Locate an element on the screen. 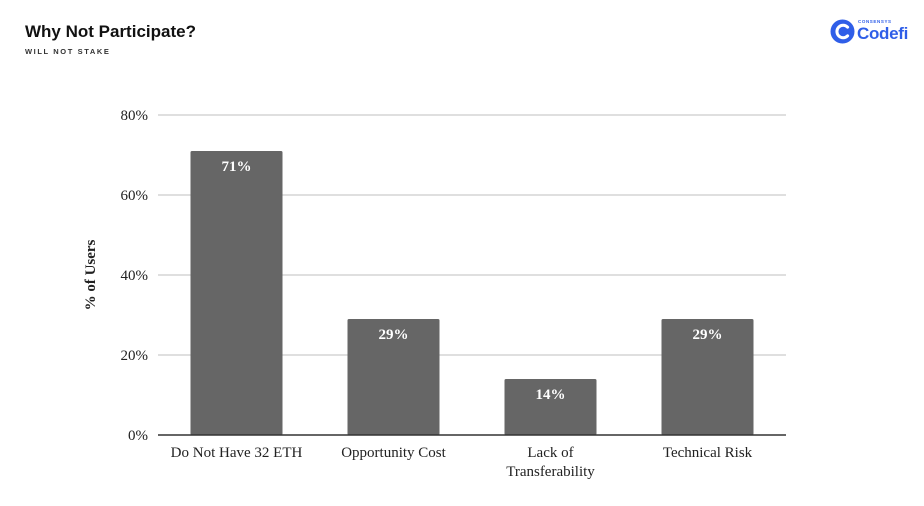 The height and width of the screenshot is (506, 924). codefi-logo: CONSENSYS Codefi is located at coordinates (870, 32).